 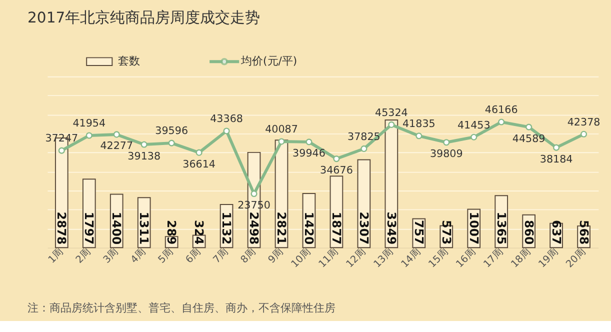 I want to click on data-label: 41835, so click(x=419, y=124).